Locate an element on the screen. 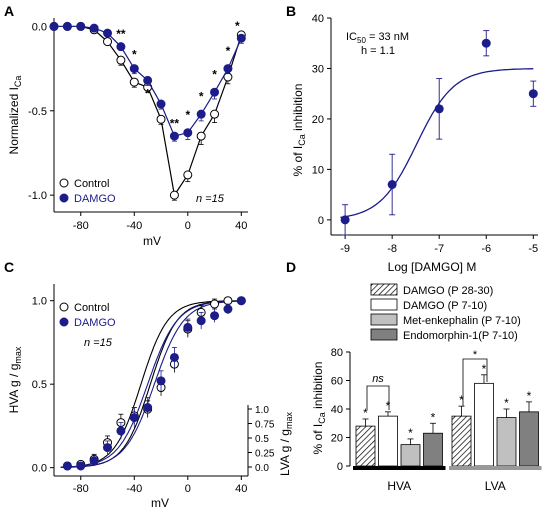 The width and height of the screenshot is (546, 513). panel-b-x-tick-label: -8 is located at coordinates (392, 249).